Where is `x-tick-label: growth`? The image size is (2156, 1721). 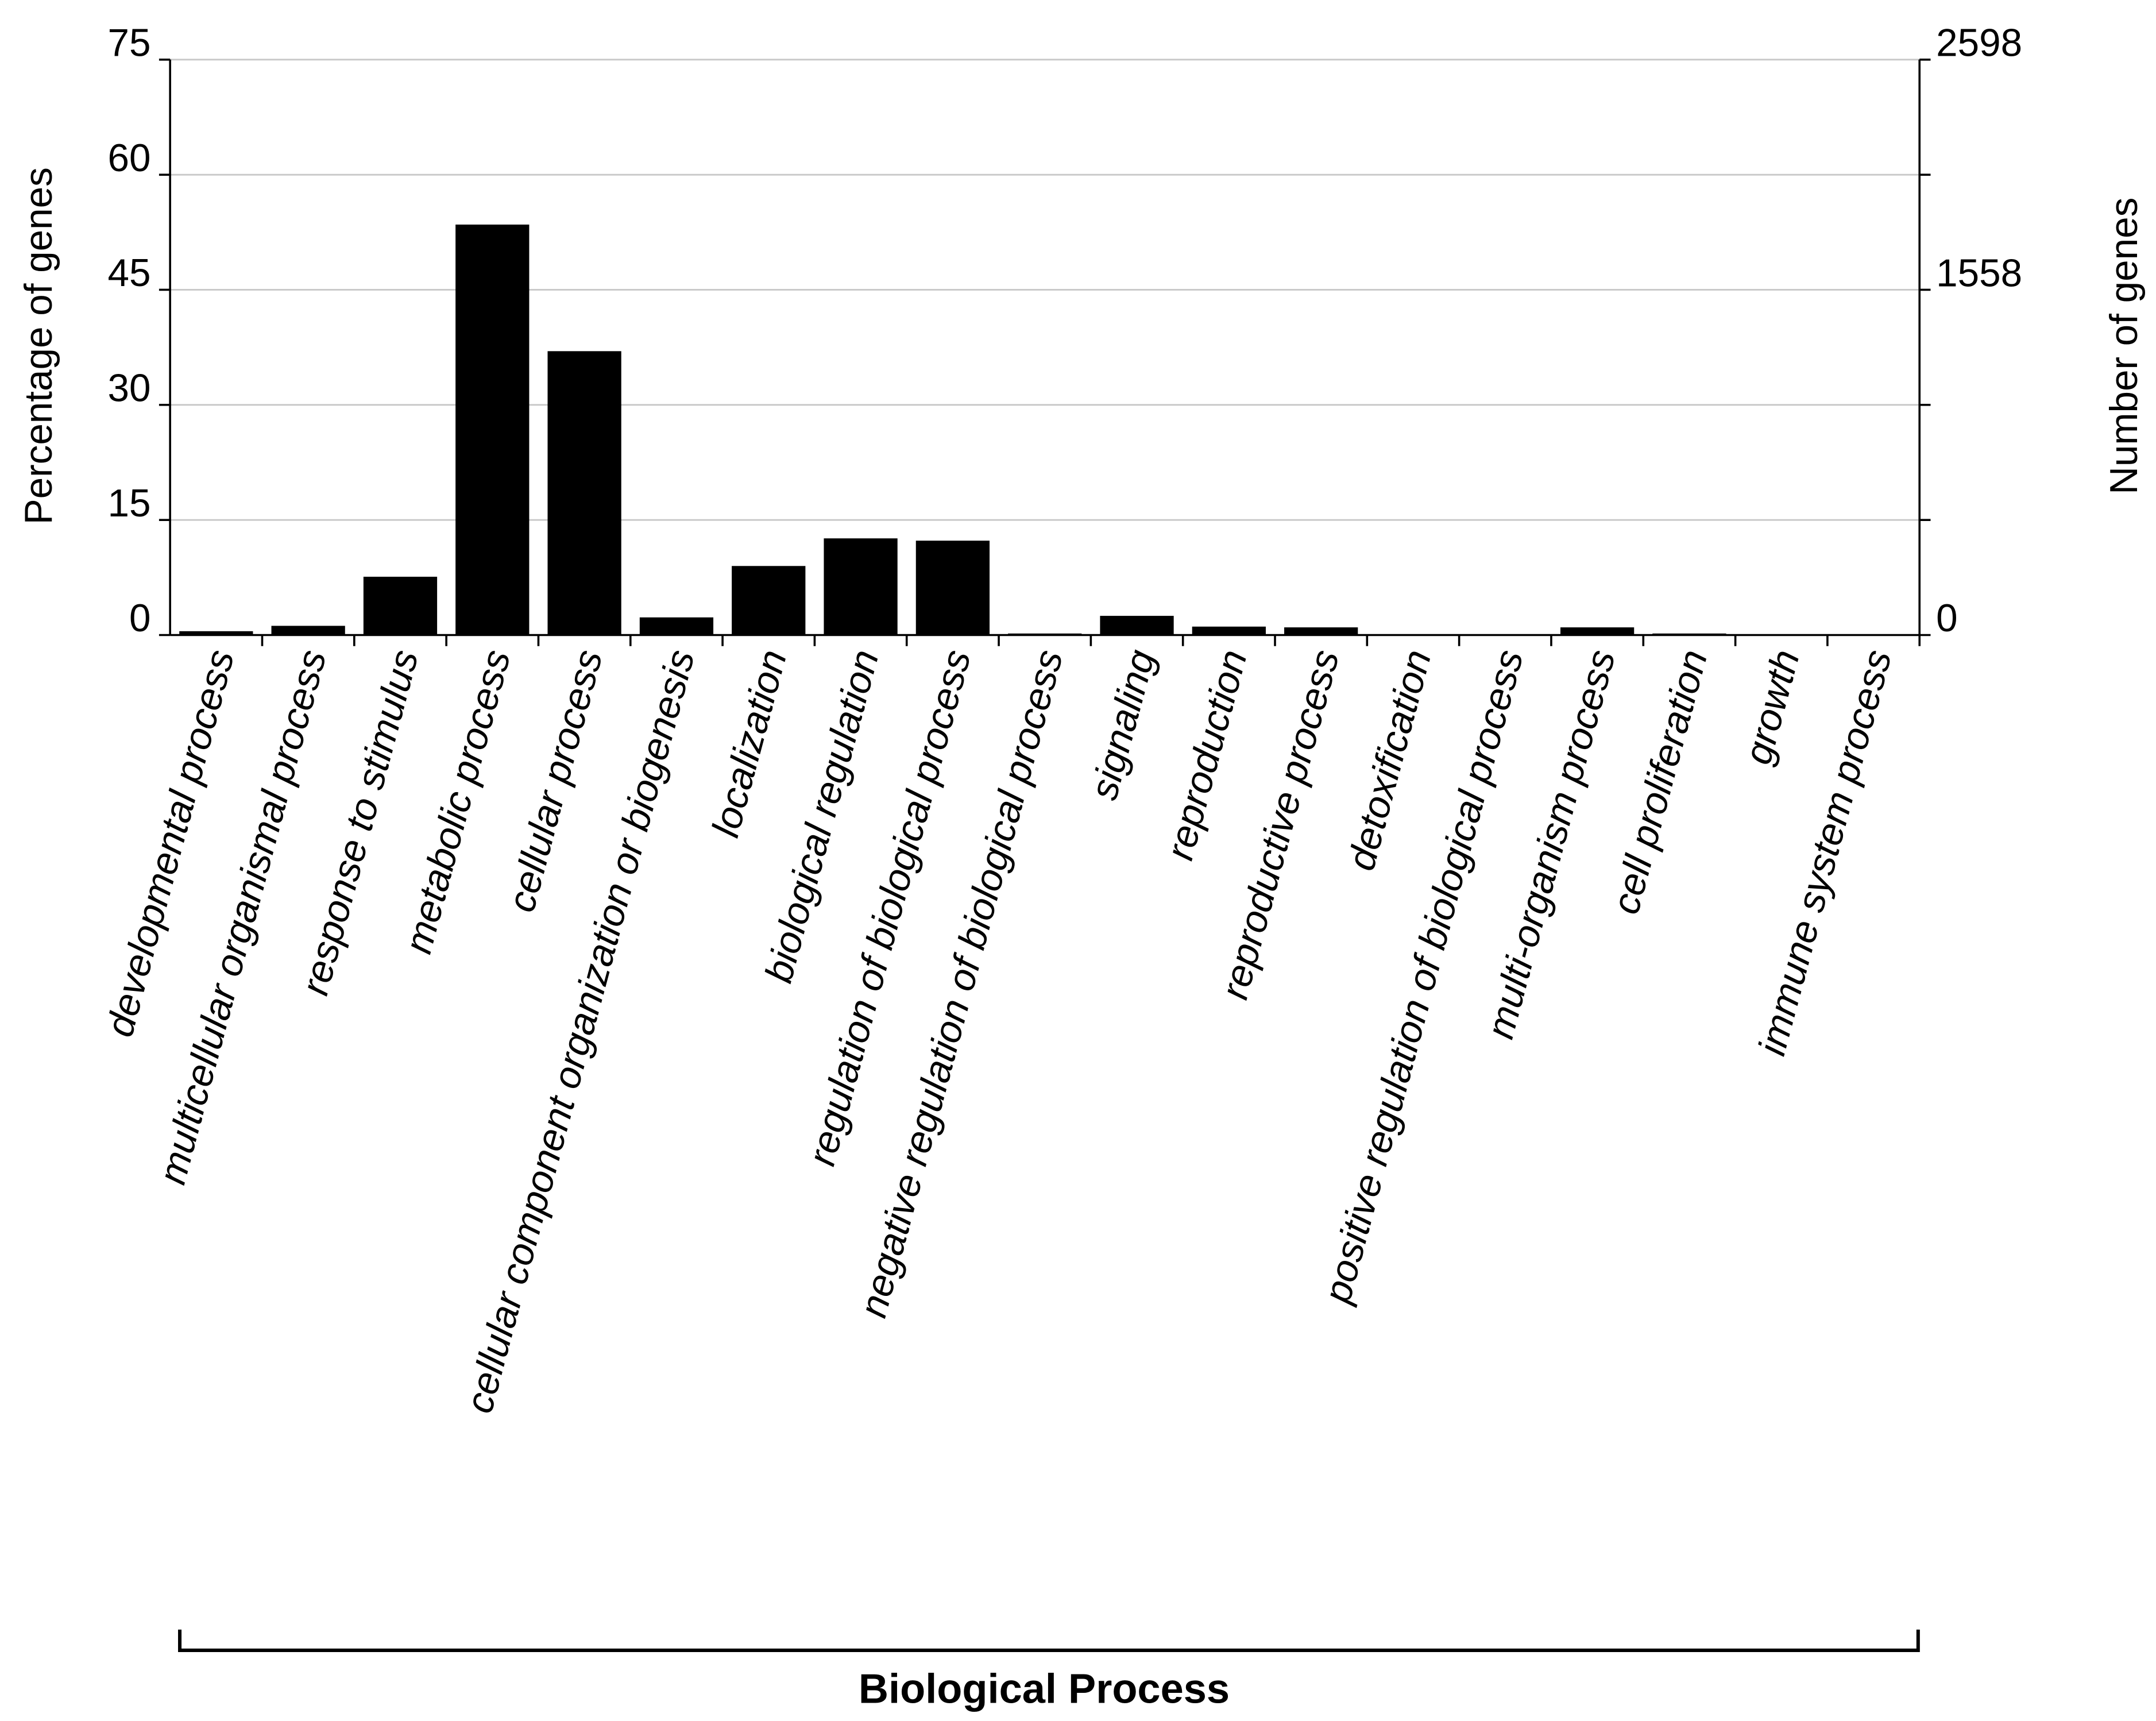 x-tick-label: growth is located at coordinates (1772, 707).